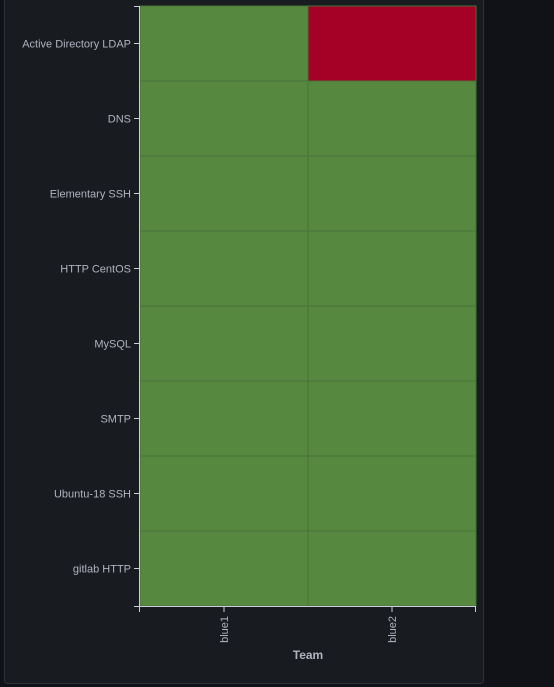 Image resolution: width=554 pixels, height=687 pixels. I want to click on x-axis-title: Team, so click(308, 655).